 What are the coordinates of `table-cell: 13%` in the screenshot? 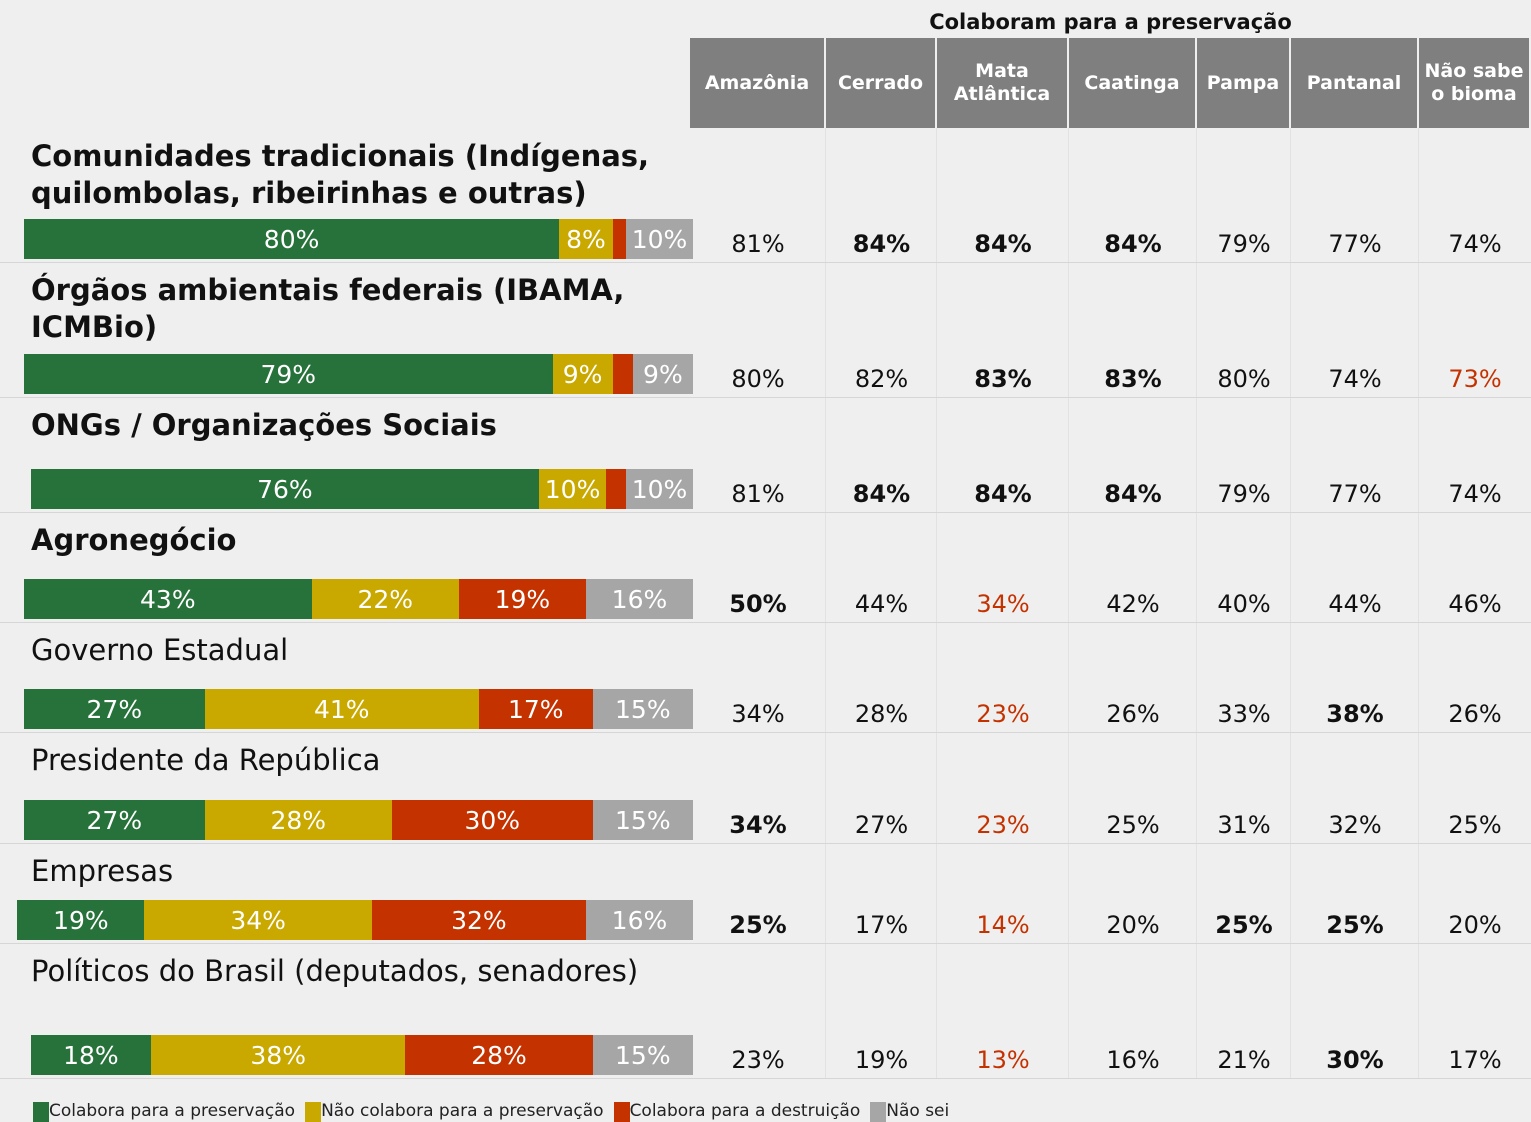 It's located at (1003, 1060).